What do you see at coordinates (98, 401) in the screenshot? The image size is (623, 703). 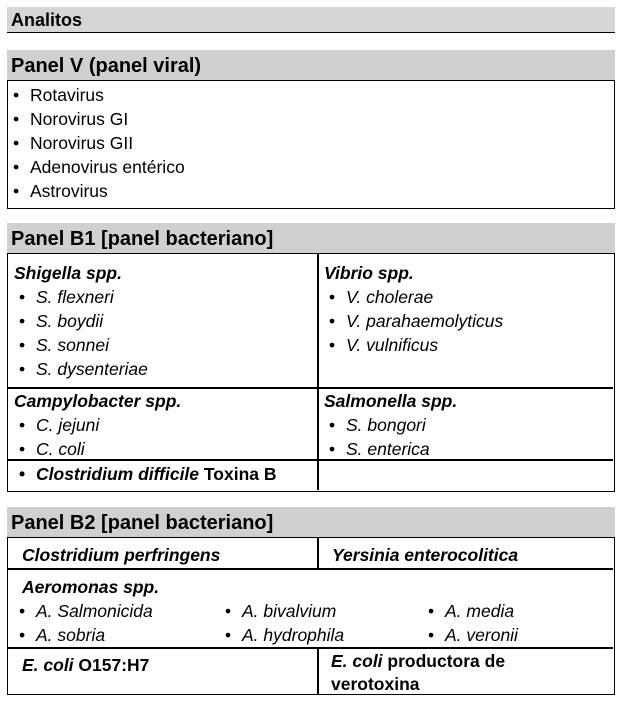 I see `campylobacter-heading: Campylobacter spp.` at bounding box center [98, 401].